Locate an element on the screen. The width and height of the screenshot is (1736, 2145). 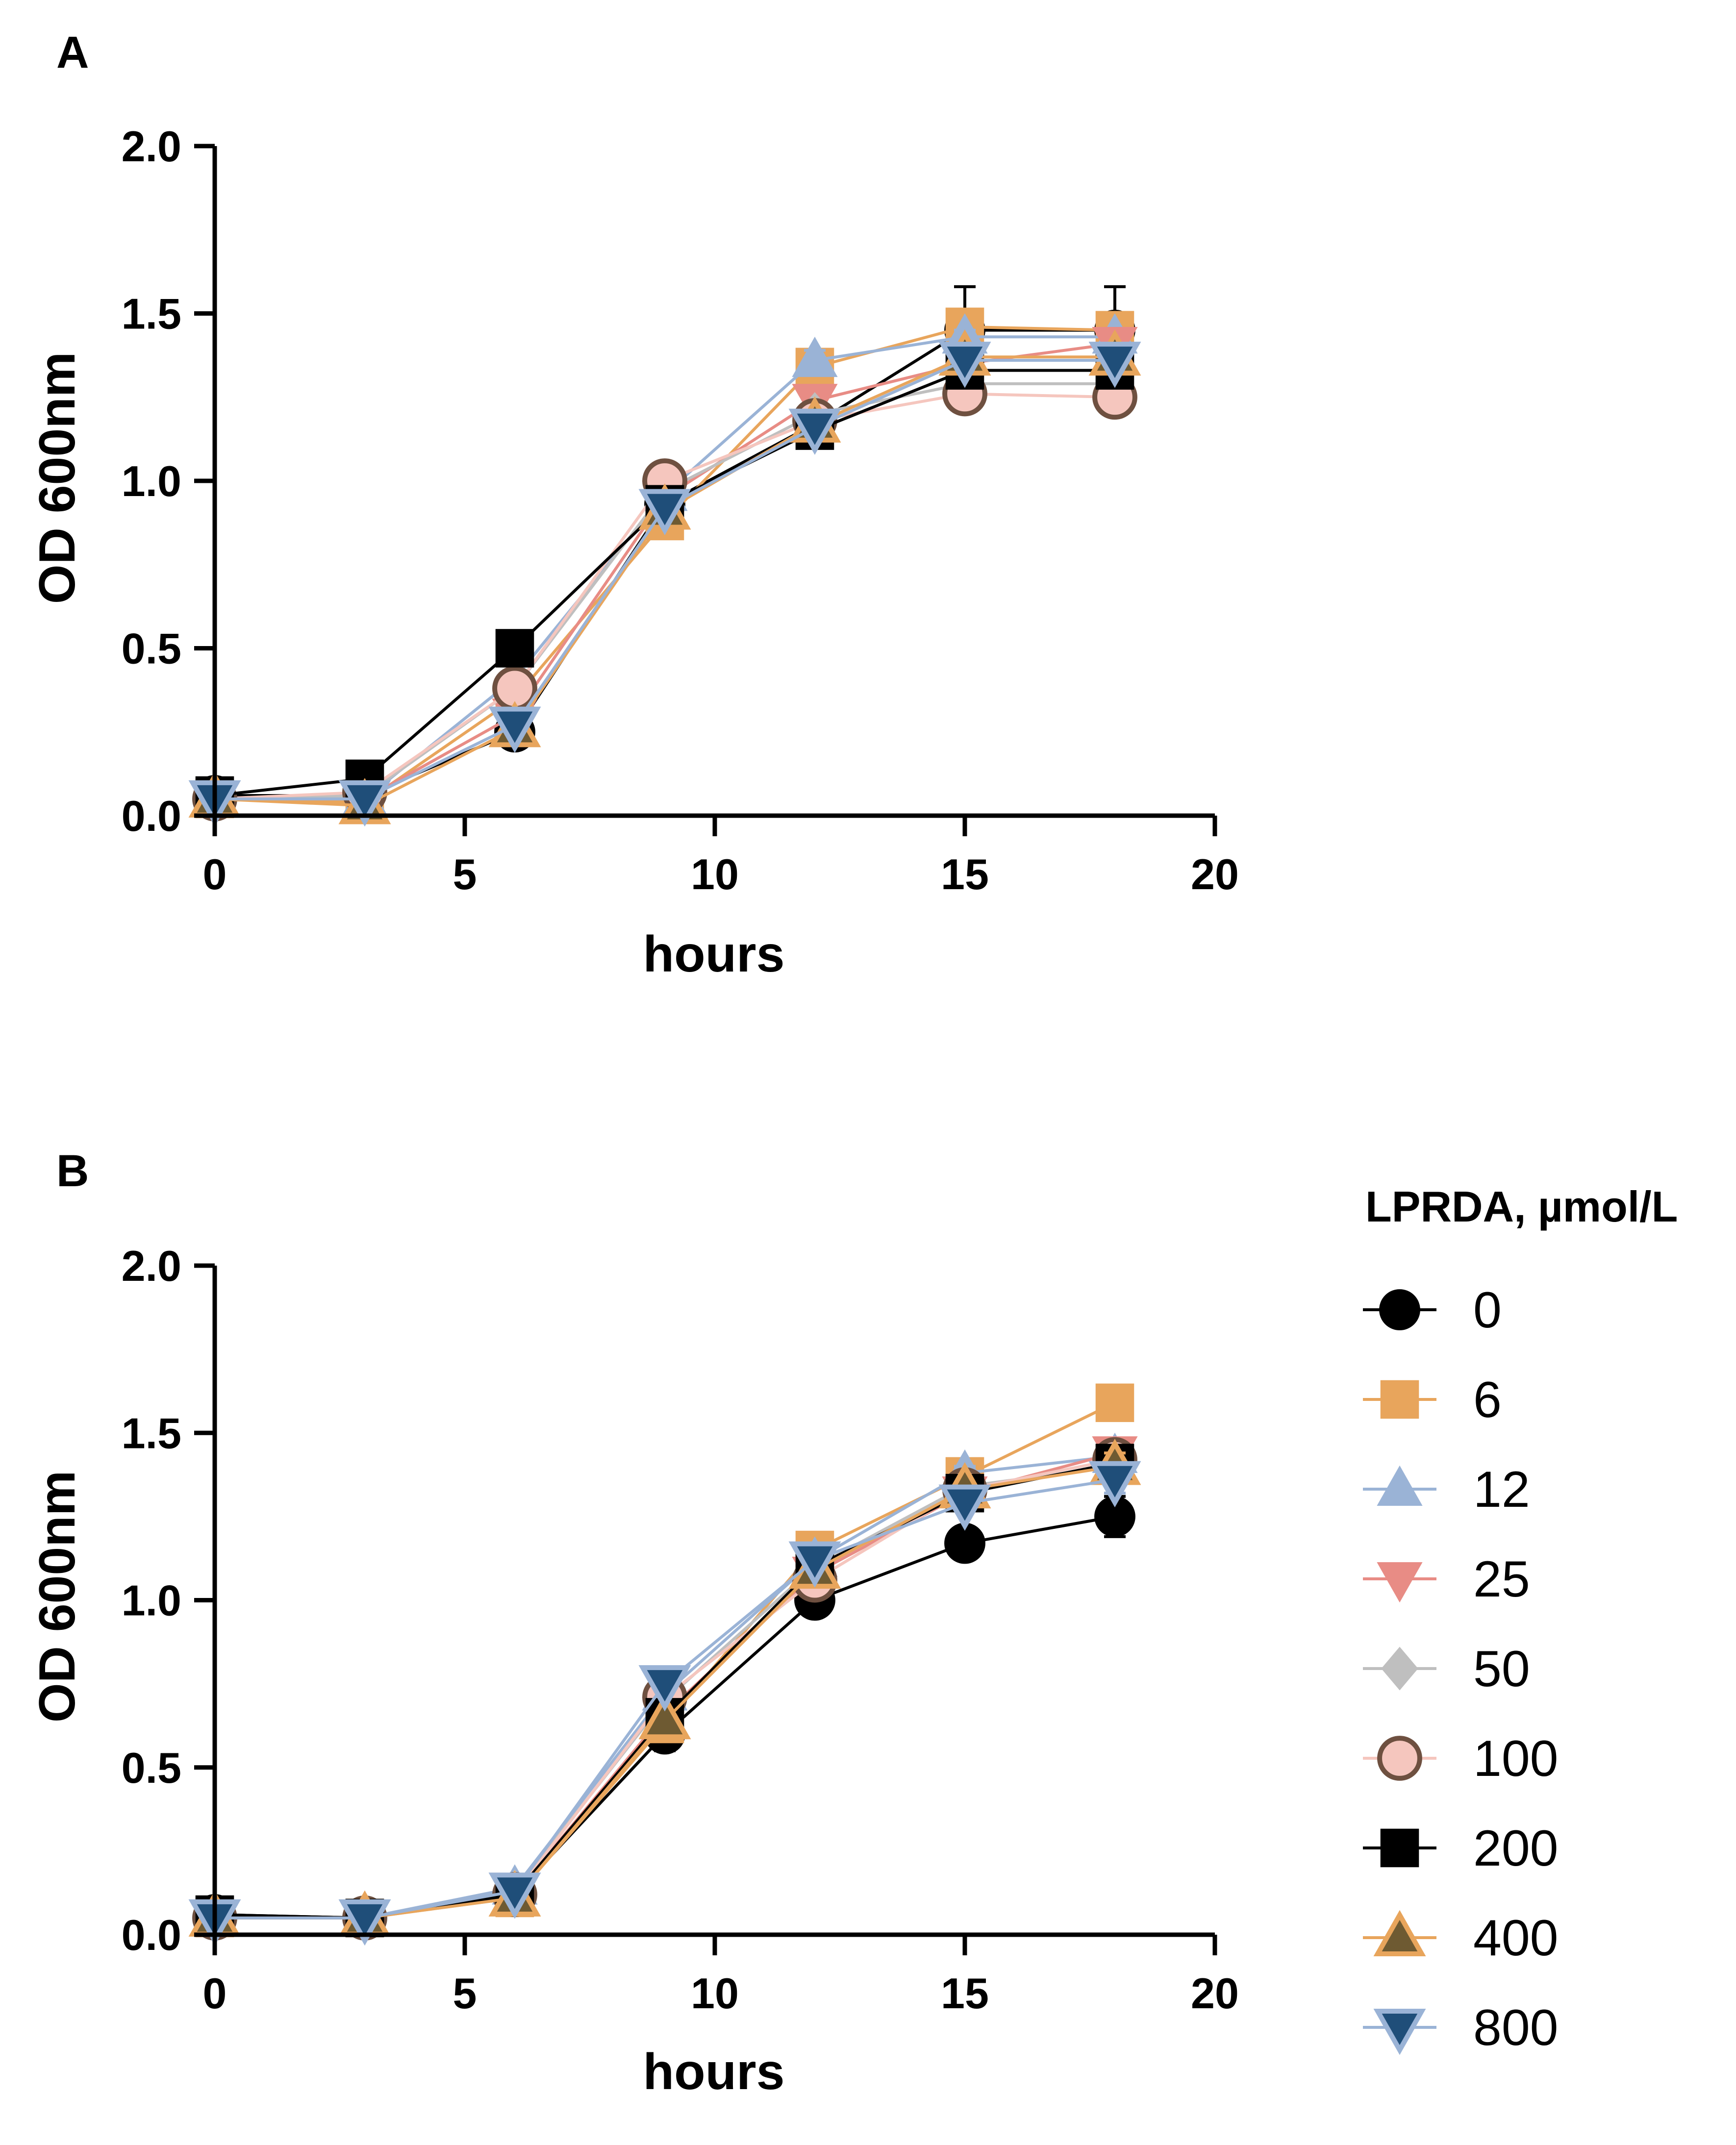
legend-entry-400: 400 is located at coordinates (1461, 1939).